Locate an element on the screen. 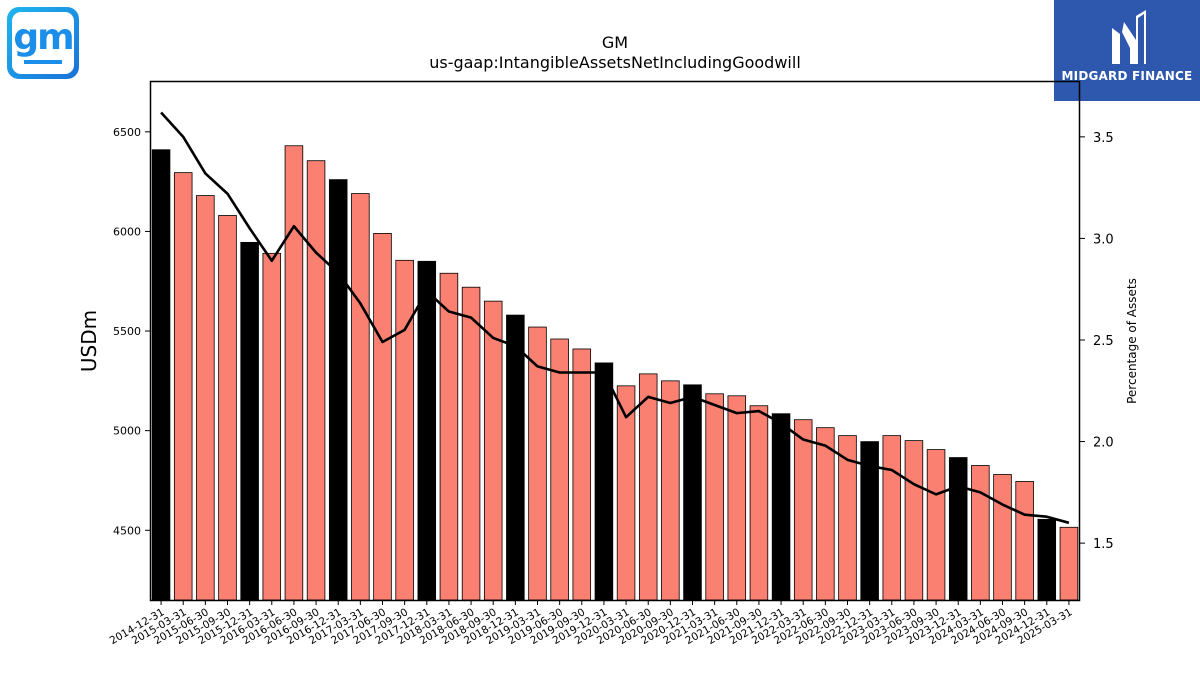  midgard-finance-logo: MIDGARD FINANCE is located at coordinates (1127, 50).